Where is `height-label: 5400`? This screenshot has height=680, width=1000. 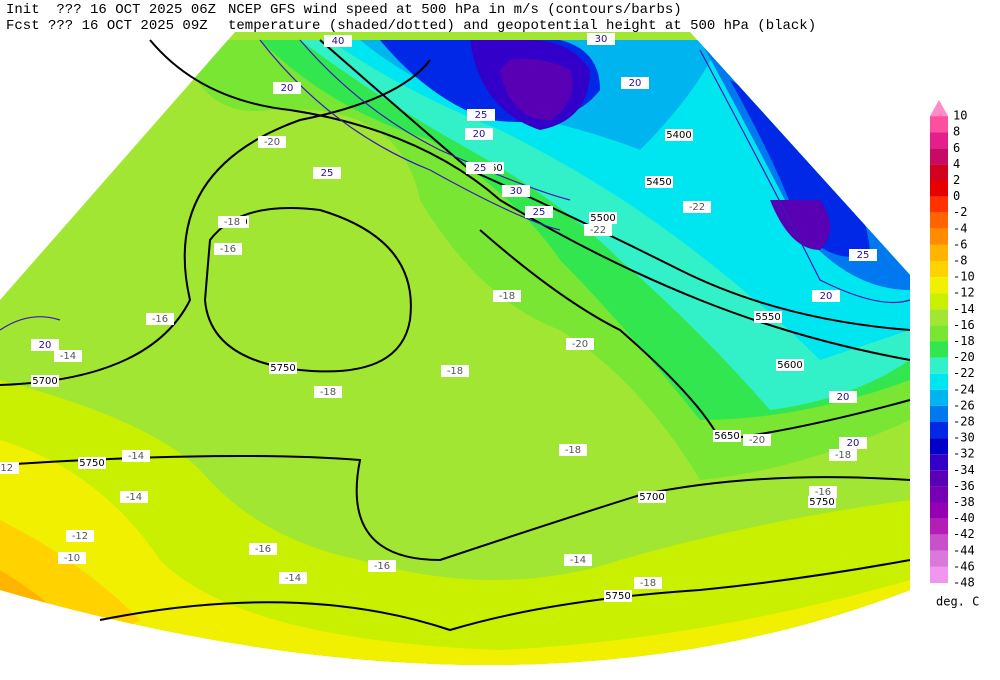
height-label: 5400 is located at coordinates (678, 135).